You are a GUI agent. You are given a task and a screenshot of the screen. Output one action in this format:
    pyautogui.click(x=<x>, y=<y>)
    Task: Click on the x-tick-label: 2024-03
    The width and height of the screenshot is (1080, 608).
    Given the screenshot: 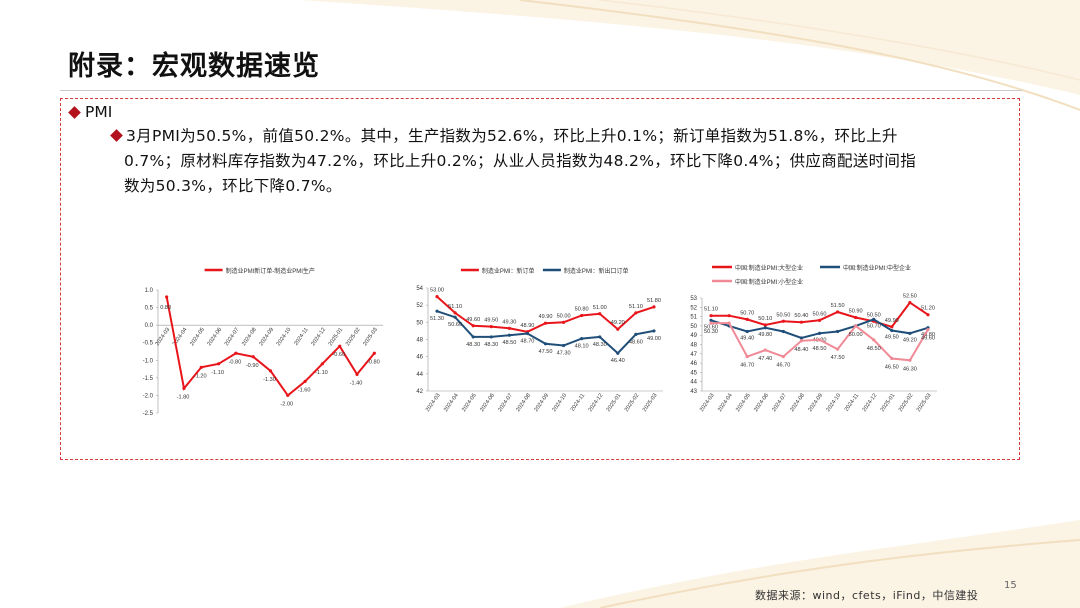 What is the action you would take?
    pyautogui.click(x=163, y=337)
    